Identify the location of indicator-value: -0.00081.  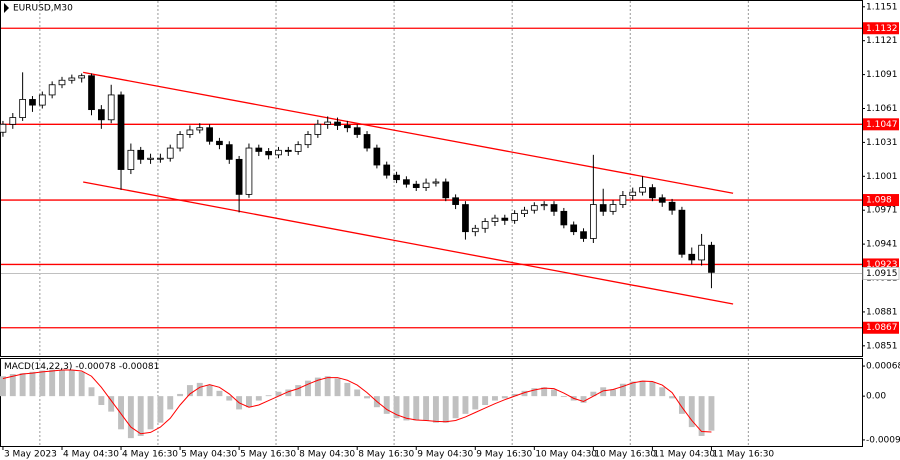
(139, 367).